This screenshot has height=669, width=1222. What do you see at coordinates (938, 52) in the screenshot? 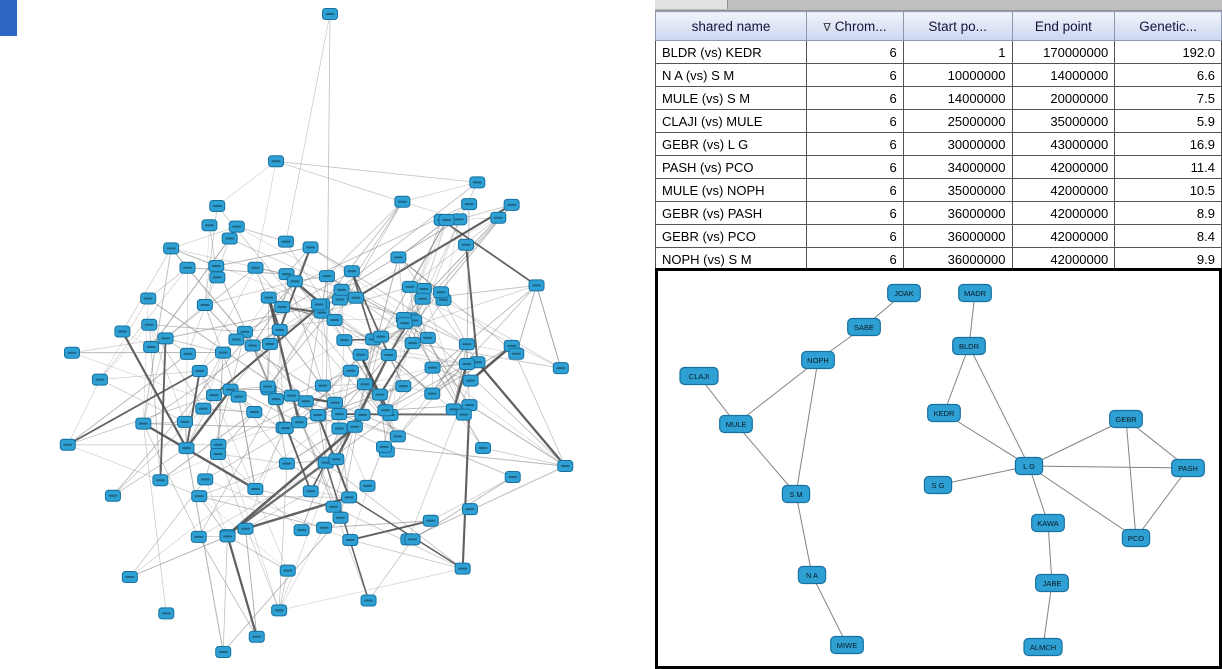
I see `table-row: BLDR (vs) KEDR 6 1 170000000 192.0` at bounding box center [938, 52].